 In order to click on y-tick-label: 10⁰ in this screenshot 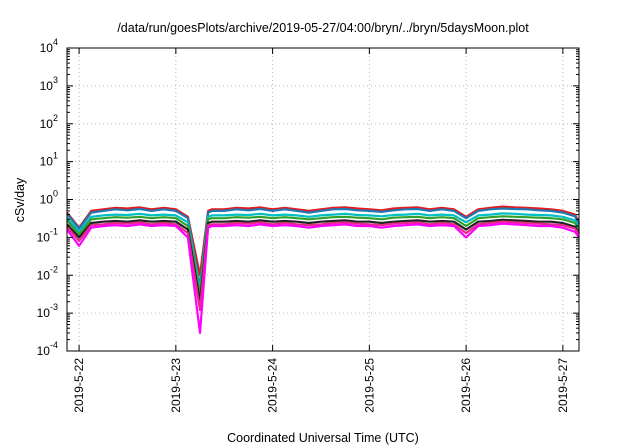, I will do `click(49, 198)`.